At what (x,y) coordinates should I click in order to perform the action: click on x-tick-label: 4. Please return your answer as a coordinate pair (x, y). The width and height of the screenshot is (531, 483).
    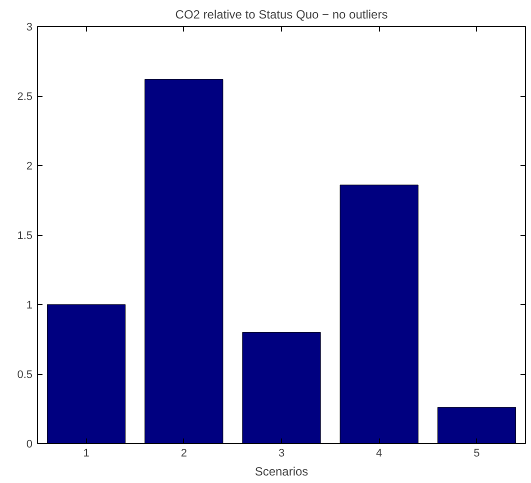
    Looking at the image, I should click on (379, 454).